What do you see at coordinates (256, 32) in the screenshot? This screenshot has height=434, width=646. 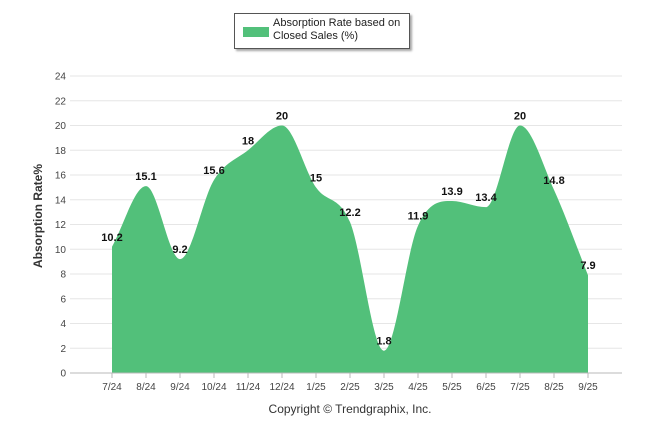 I see `legend-swatch-icon` at bounding box center [256, 32].